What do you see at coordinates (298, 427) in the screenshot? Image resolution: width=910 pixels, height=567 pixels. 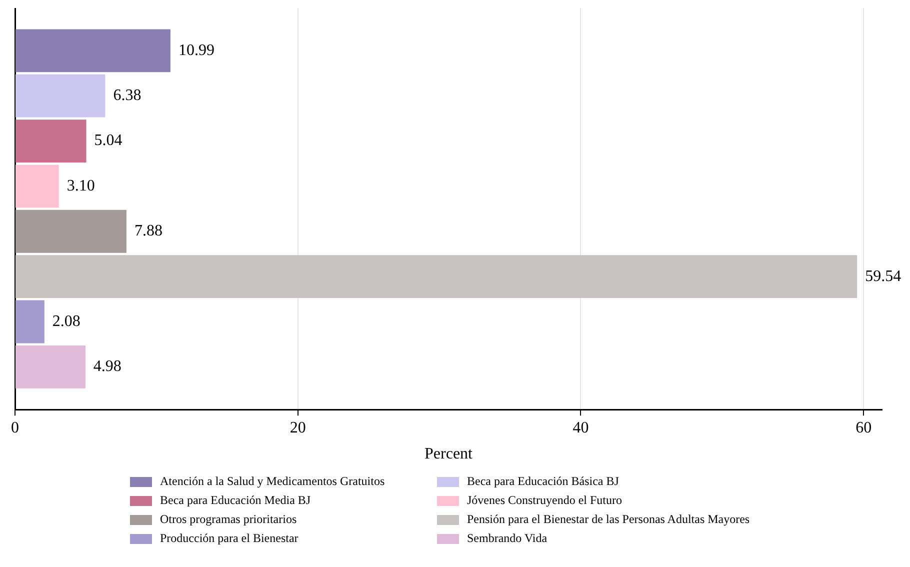 I see `x-tick-label: 20` at bounding box center [298, 427].